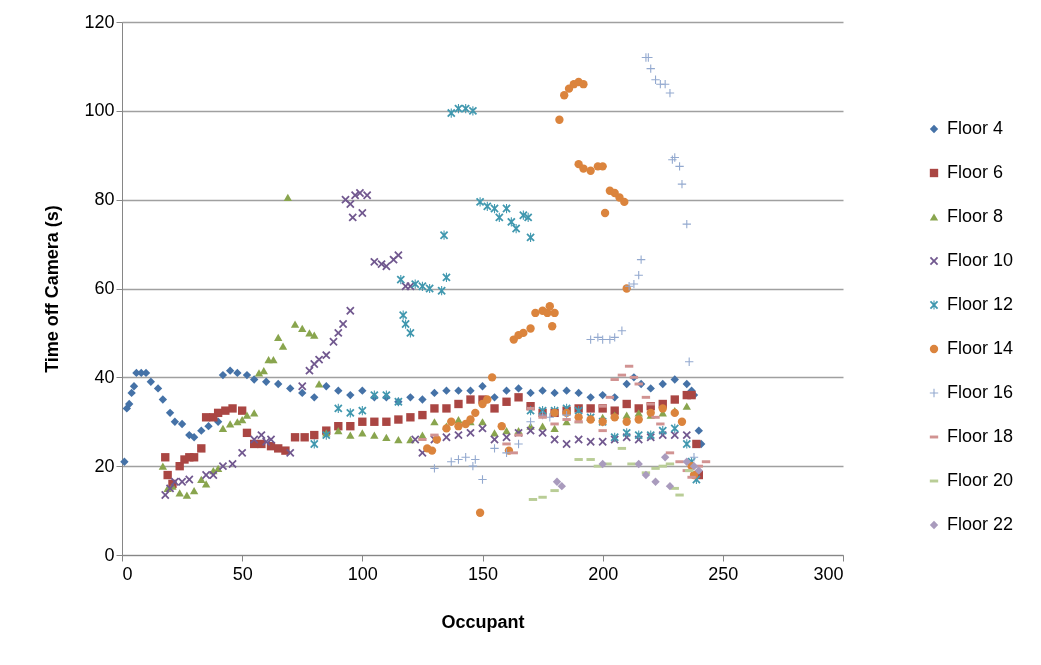  What do you see at coordinates (109, 554) in the screenshot?
I see `y-tick-label: 0` at bounding box center [109, 554].